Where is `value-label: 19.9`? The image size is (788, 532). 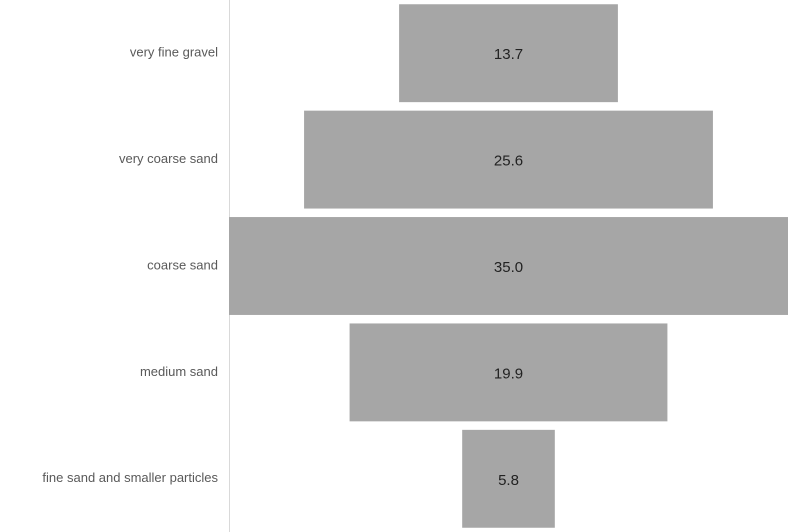
value-label: 19.9 is located at coordinates (508, 373).